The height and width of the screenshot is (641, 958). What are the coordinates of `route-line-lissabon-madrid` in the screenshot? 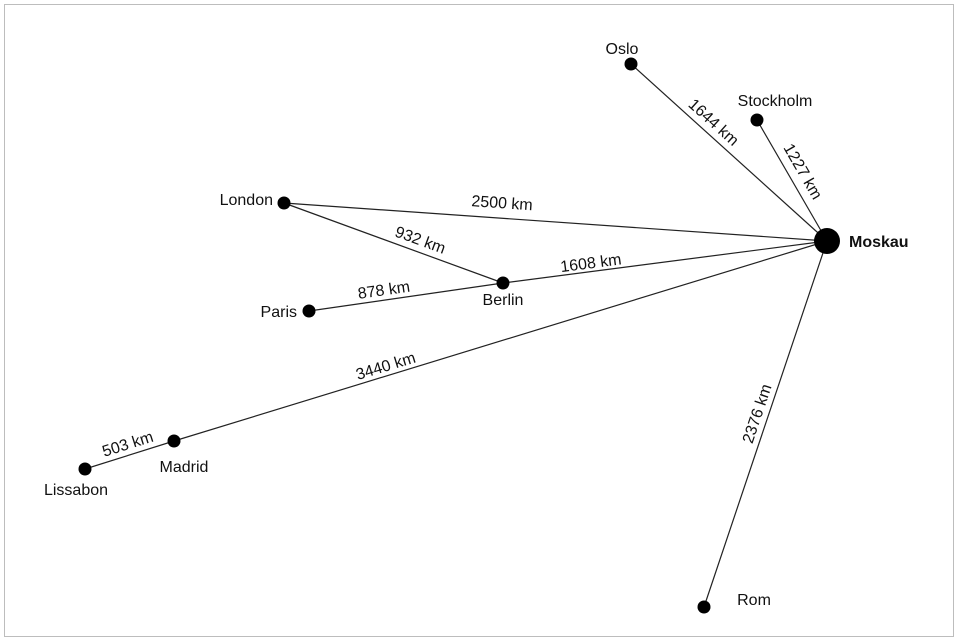 It's located at (129, 455).